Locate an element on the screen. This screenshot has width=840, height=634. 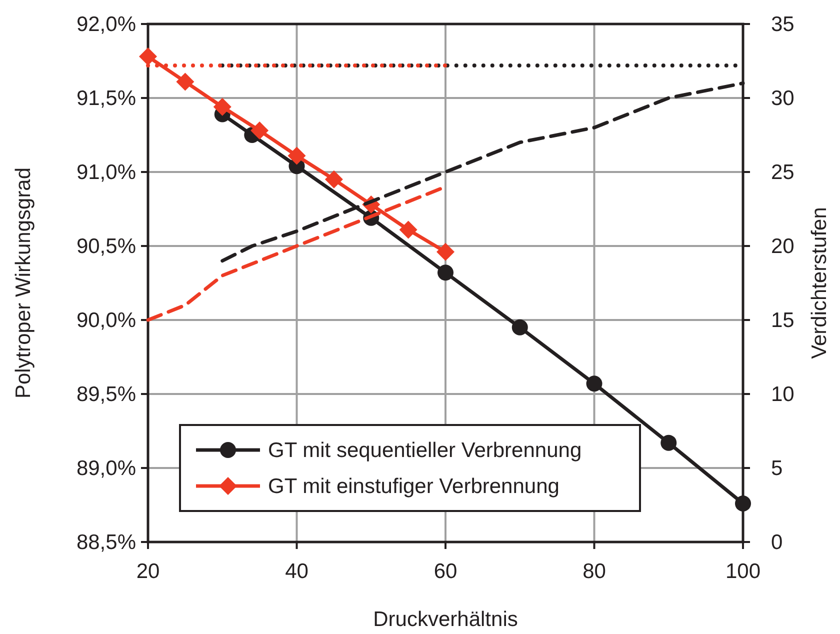
x-tick-label: 20 is located at coordinates (148, 571).